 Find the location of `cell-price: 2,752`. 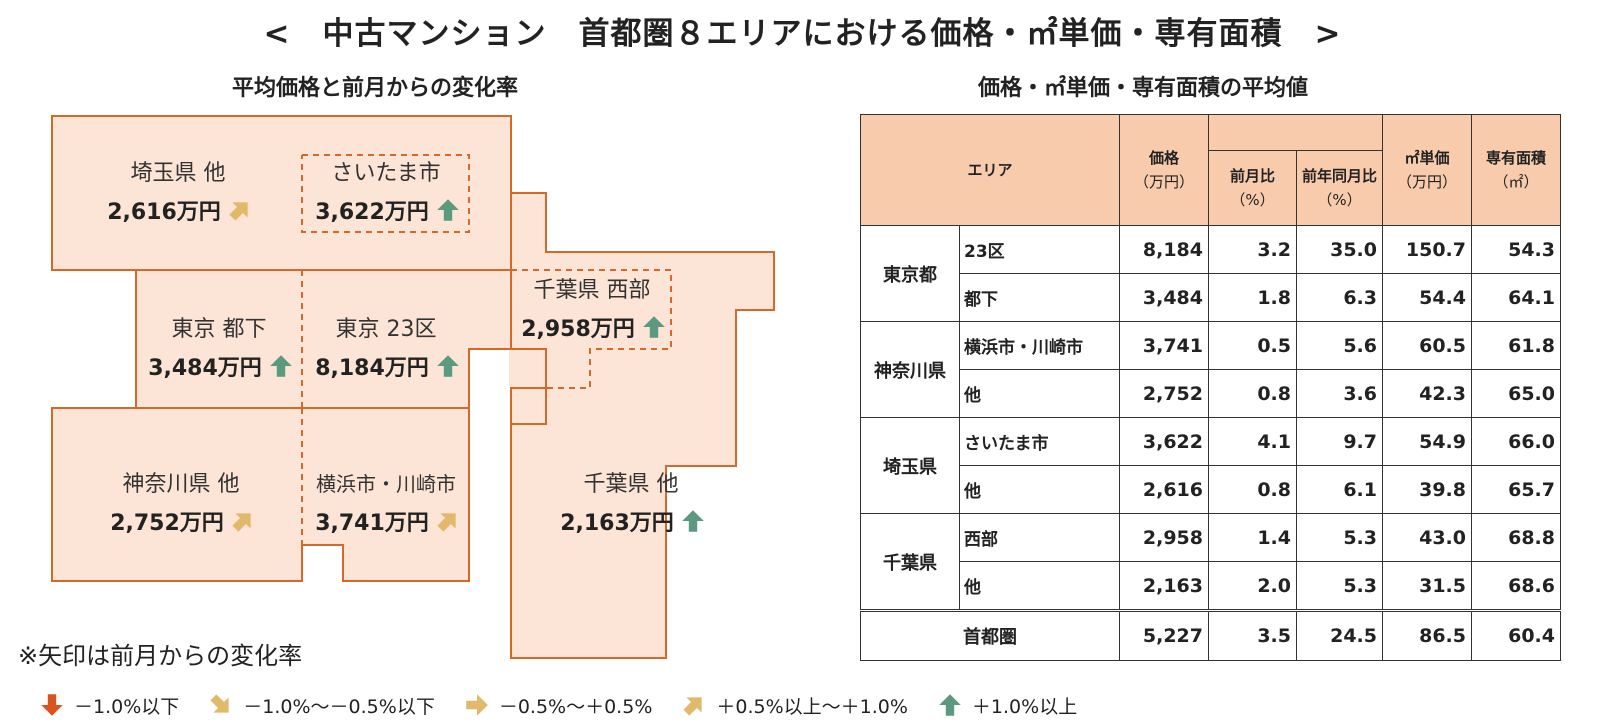

cell-price: 2,752 is located at coordinates (1164, 393).